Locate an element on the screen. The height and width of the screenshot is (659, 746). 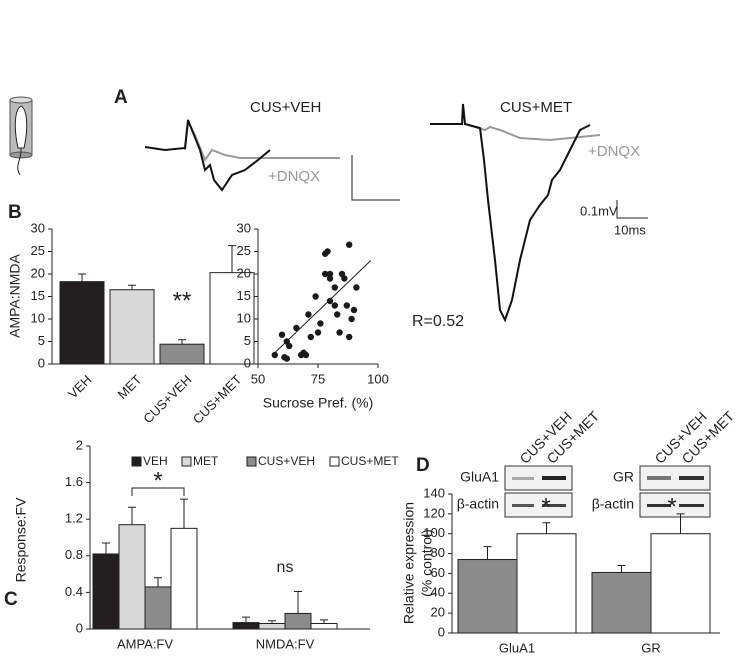
annotation: ns is located at coordinates (285, 567).